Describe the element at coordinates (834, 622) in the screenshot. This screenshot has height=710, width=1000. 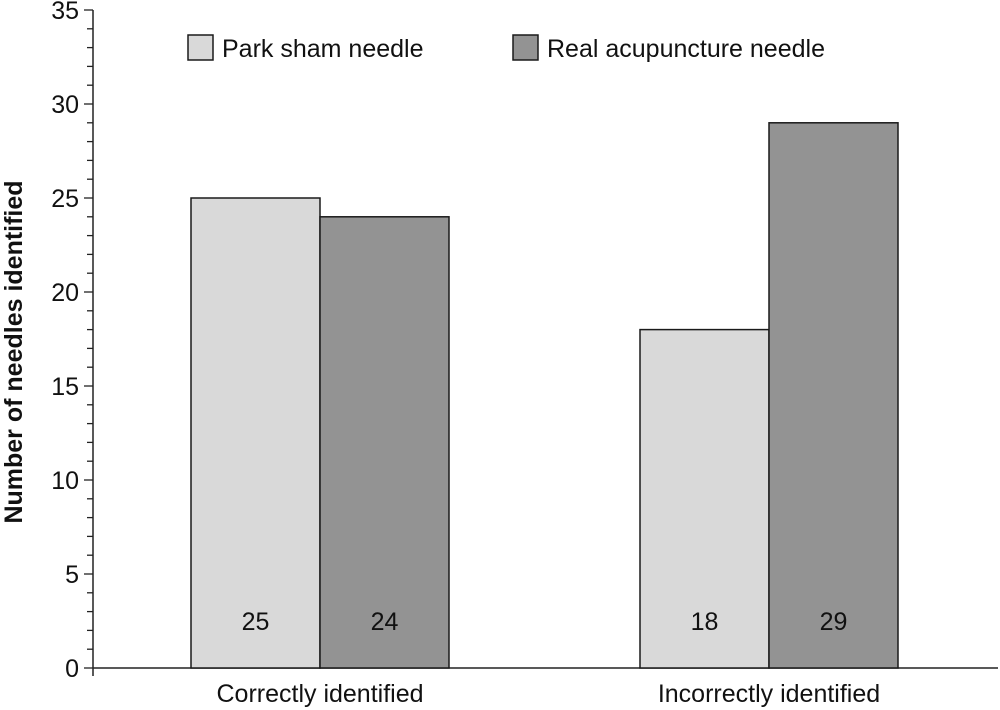
I see `bar-value-label: 29` at that location.